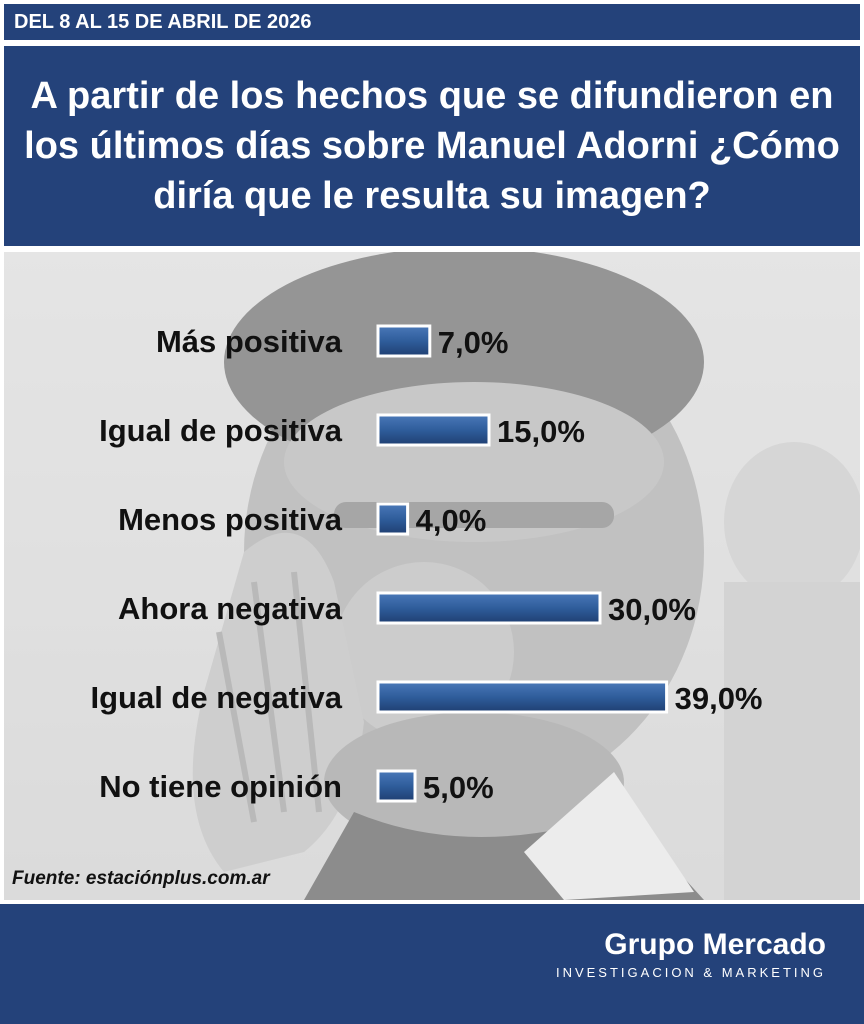  I want to click on value-label: 5,0%, so click(458, 787).